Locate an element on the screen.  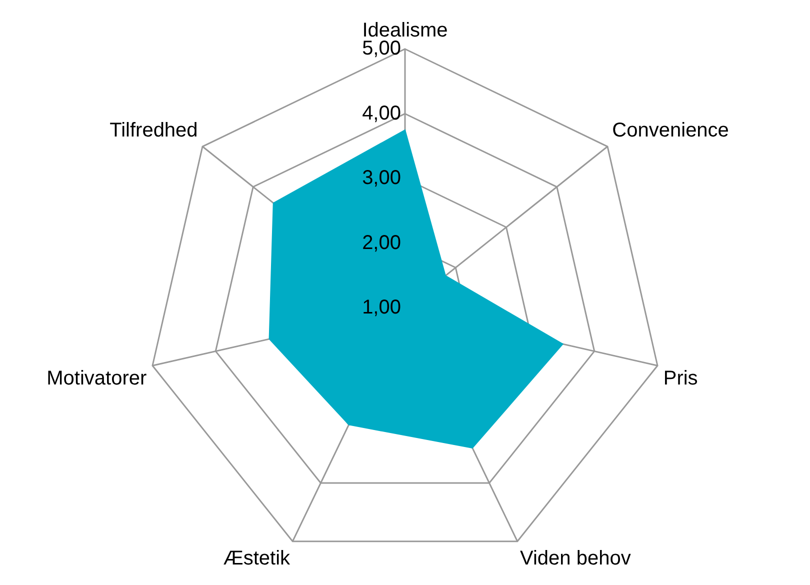
spoke-label: Tilfredhed is located at coordinates (154, 130).